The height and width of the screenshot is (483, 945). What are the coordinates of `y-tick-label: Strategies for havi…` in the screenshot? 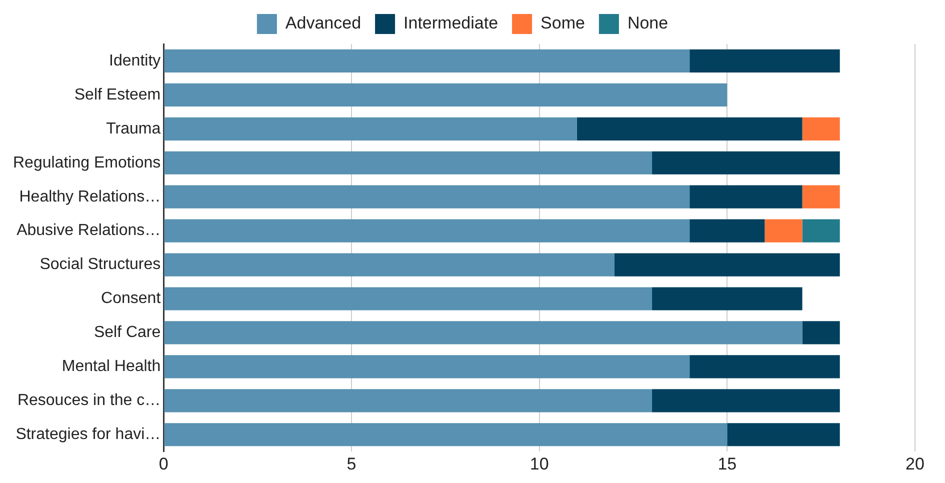 It's located at (88, 435).